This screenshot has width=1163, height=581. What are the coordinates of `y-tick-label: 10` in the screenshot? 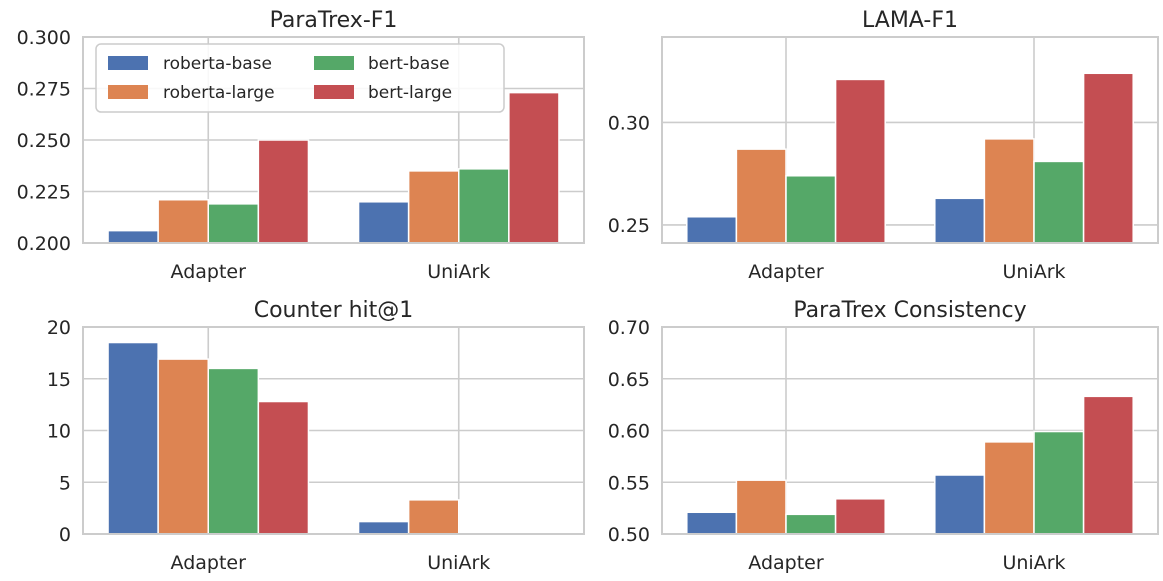 It's located at (59, 432).